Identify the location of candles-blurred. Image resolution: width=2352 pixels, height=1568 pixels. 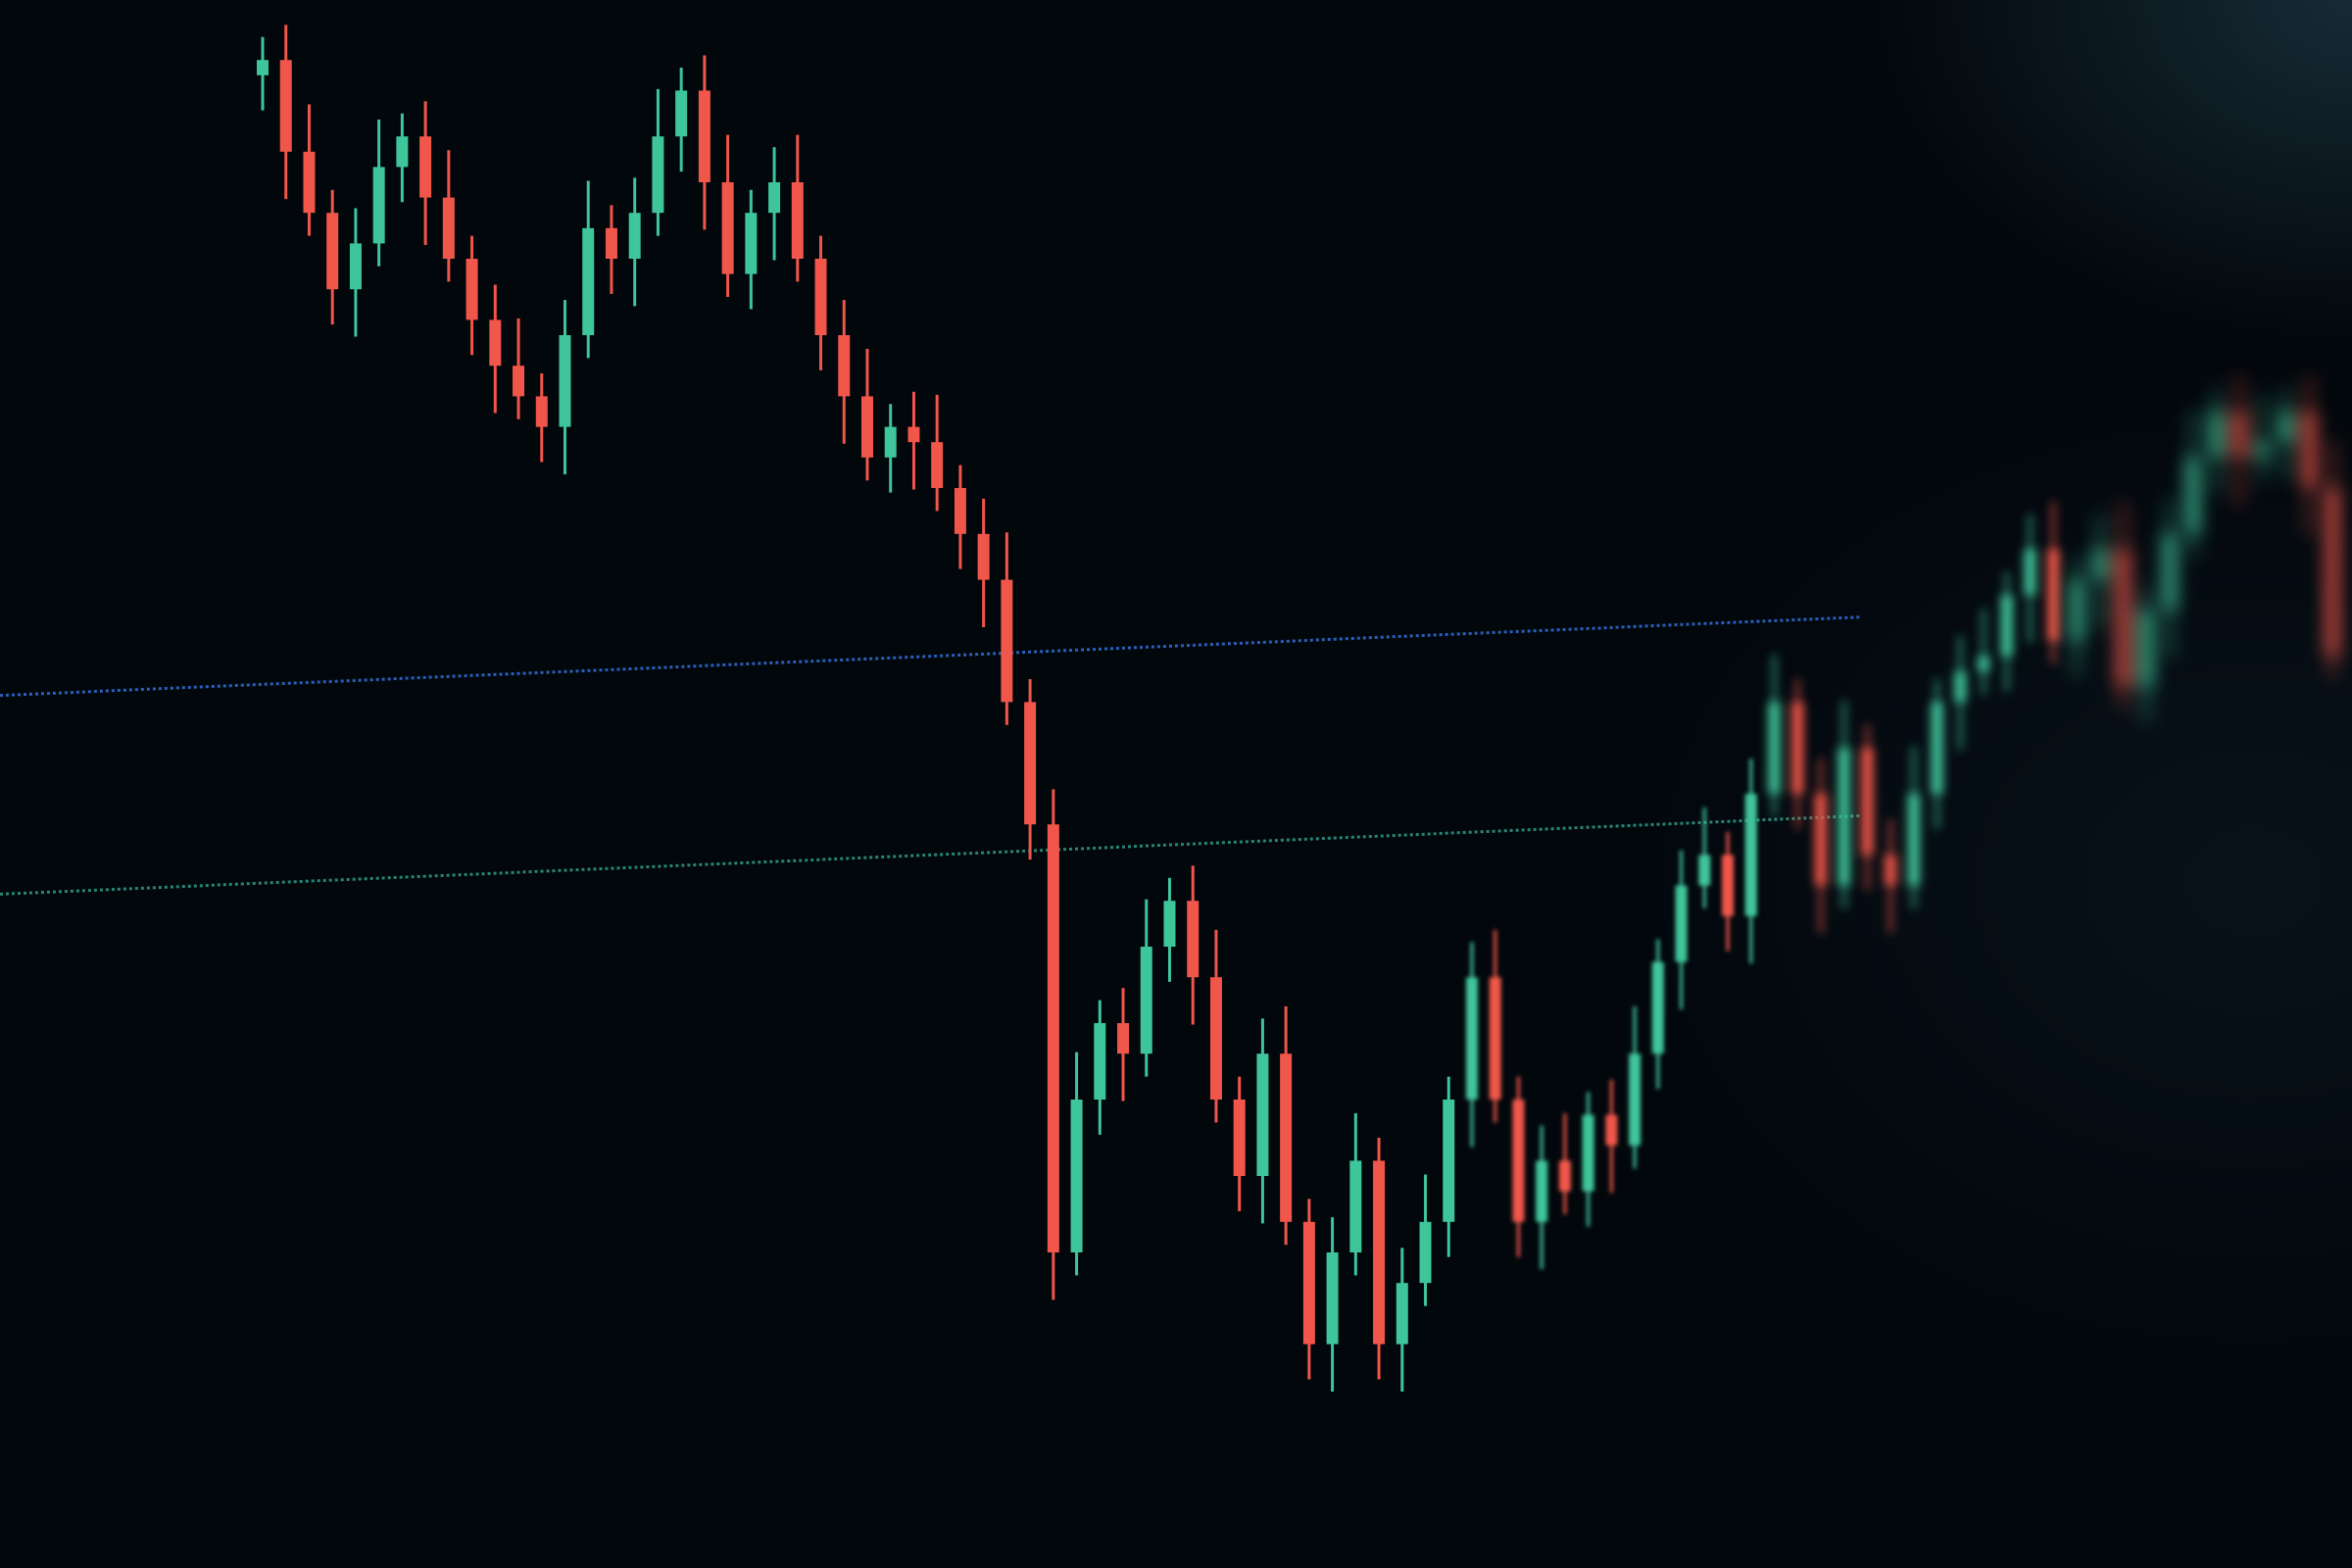
(1914, 717).